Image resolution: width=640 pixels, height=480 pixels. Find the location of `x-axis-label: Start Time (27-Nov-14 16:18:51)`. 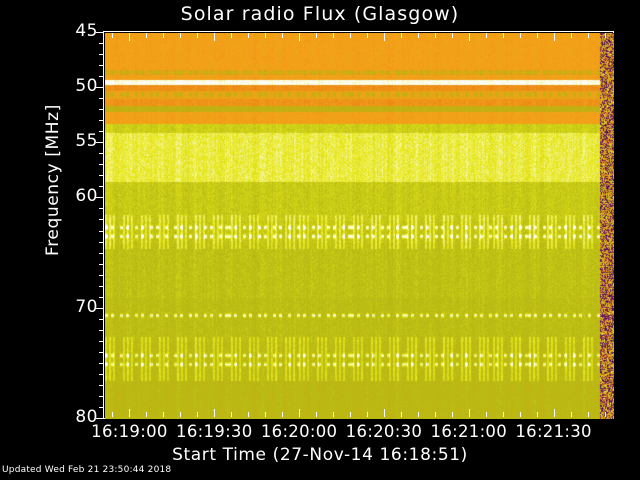

x-axis-label: Start Time (27-Nov-14 16:18:51) is located at coordinates (320, 455).